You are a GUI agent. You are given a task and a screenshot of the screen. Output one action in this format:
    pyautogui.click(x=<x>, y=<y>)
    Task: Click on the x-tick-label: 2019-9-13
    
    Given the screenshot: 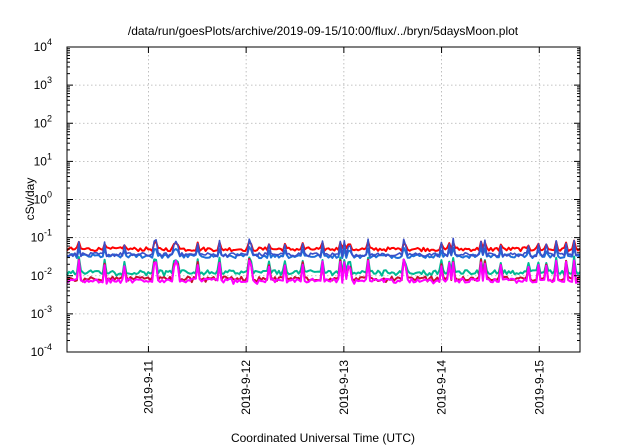 What is the action you would take?
    pyautogui.click(x=344, y=387)
    